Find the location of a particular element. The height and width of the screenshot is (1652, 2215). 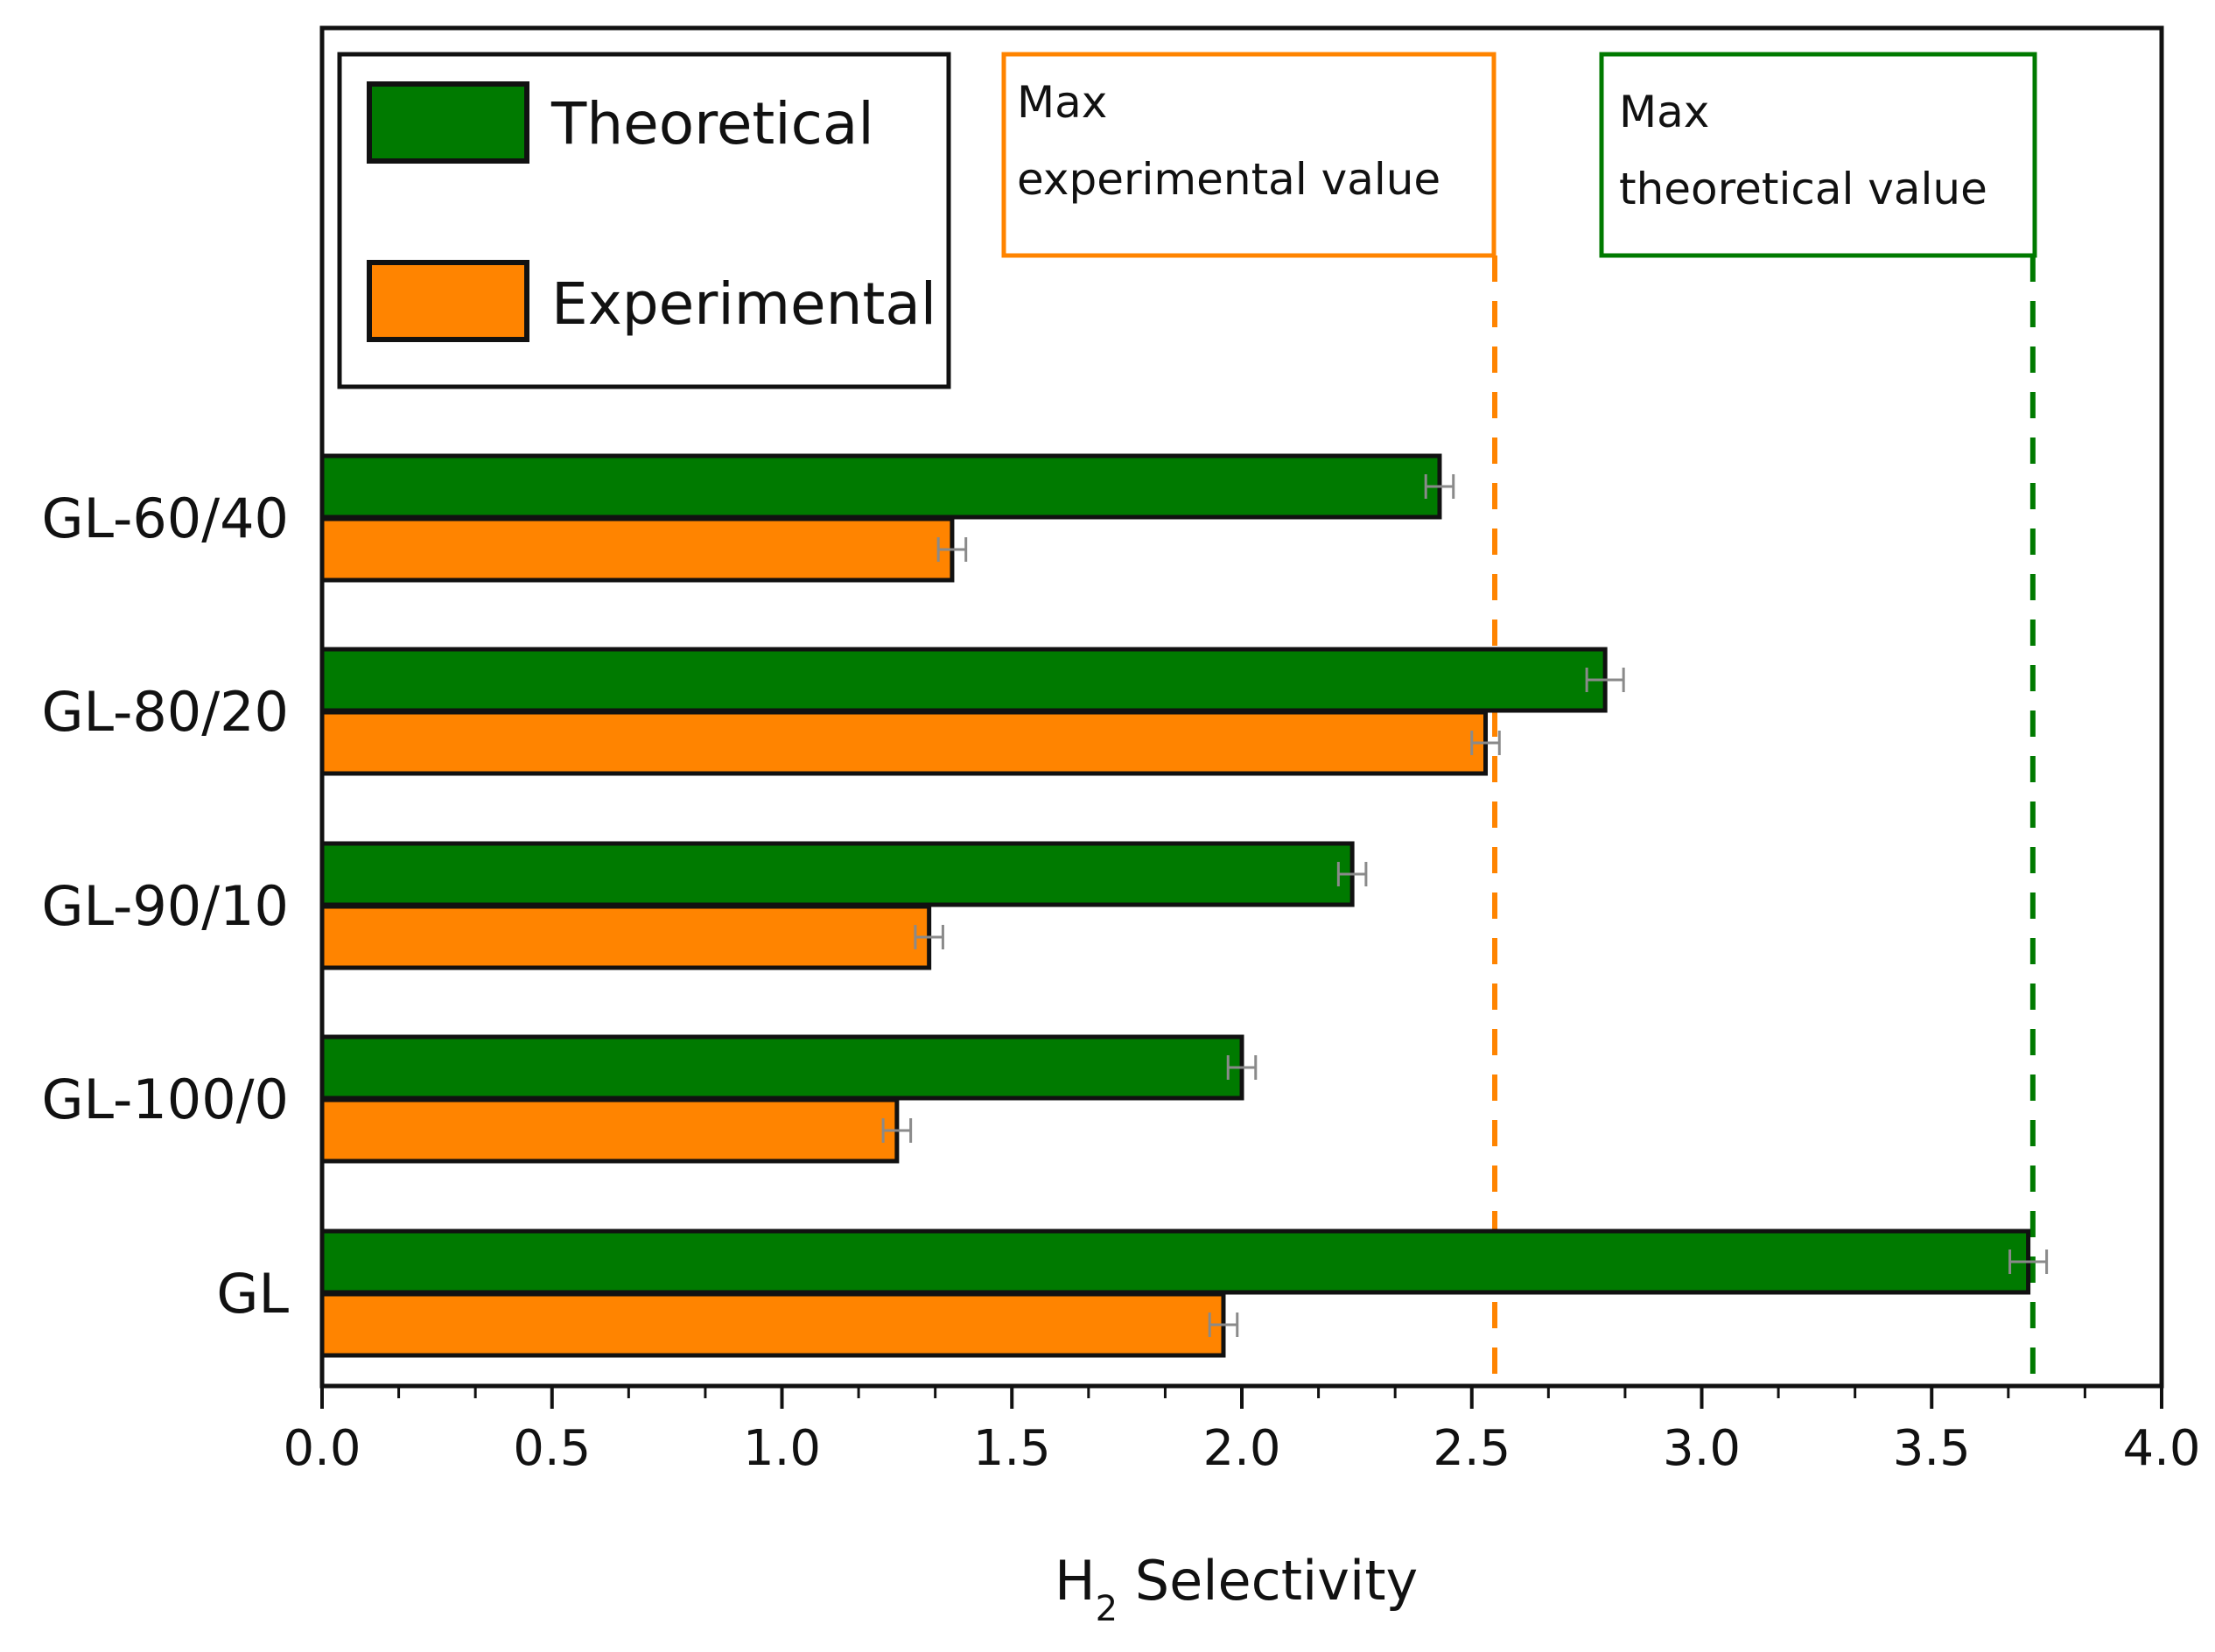

annotation-box-theoretical is located at coordinates (1818, 155).